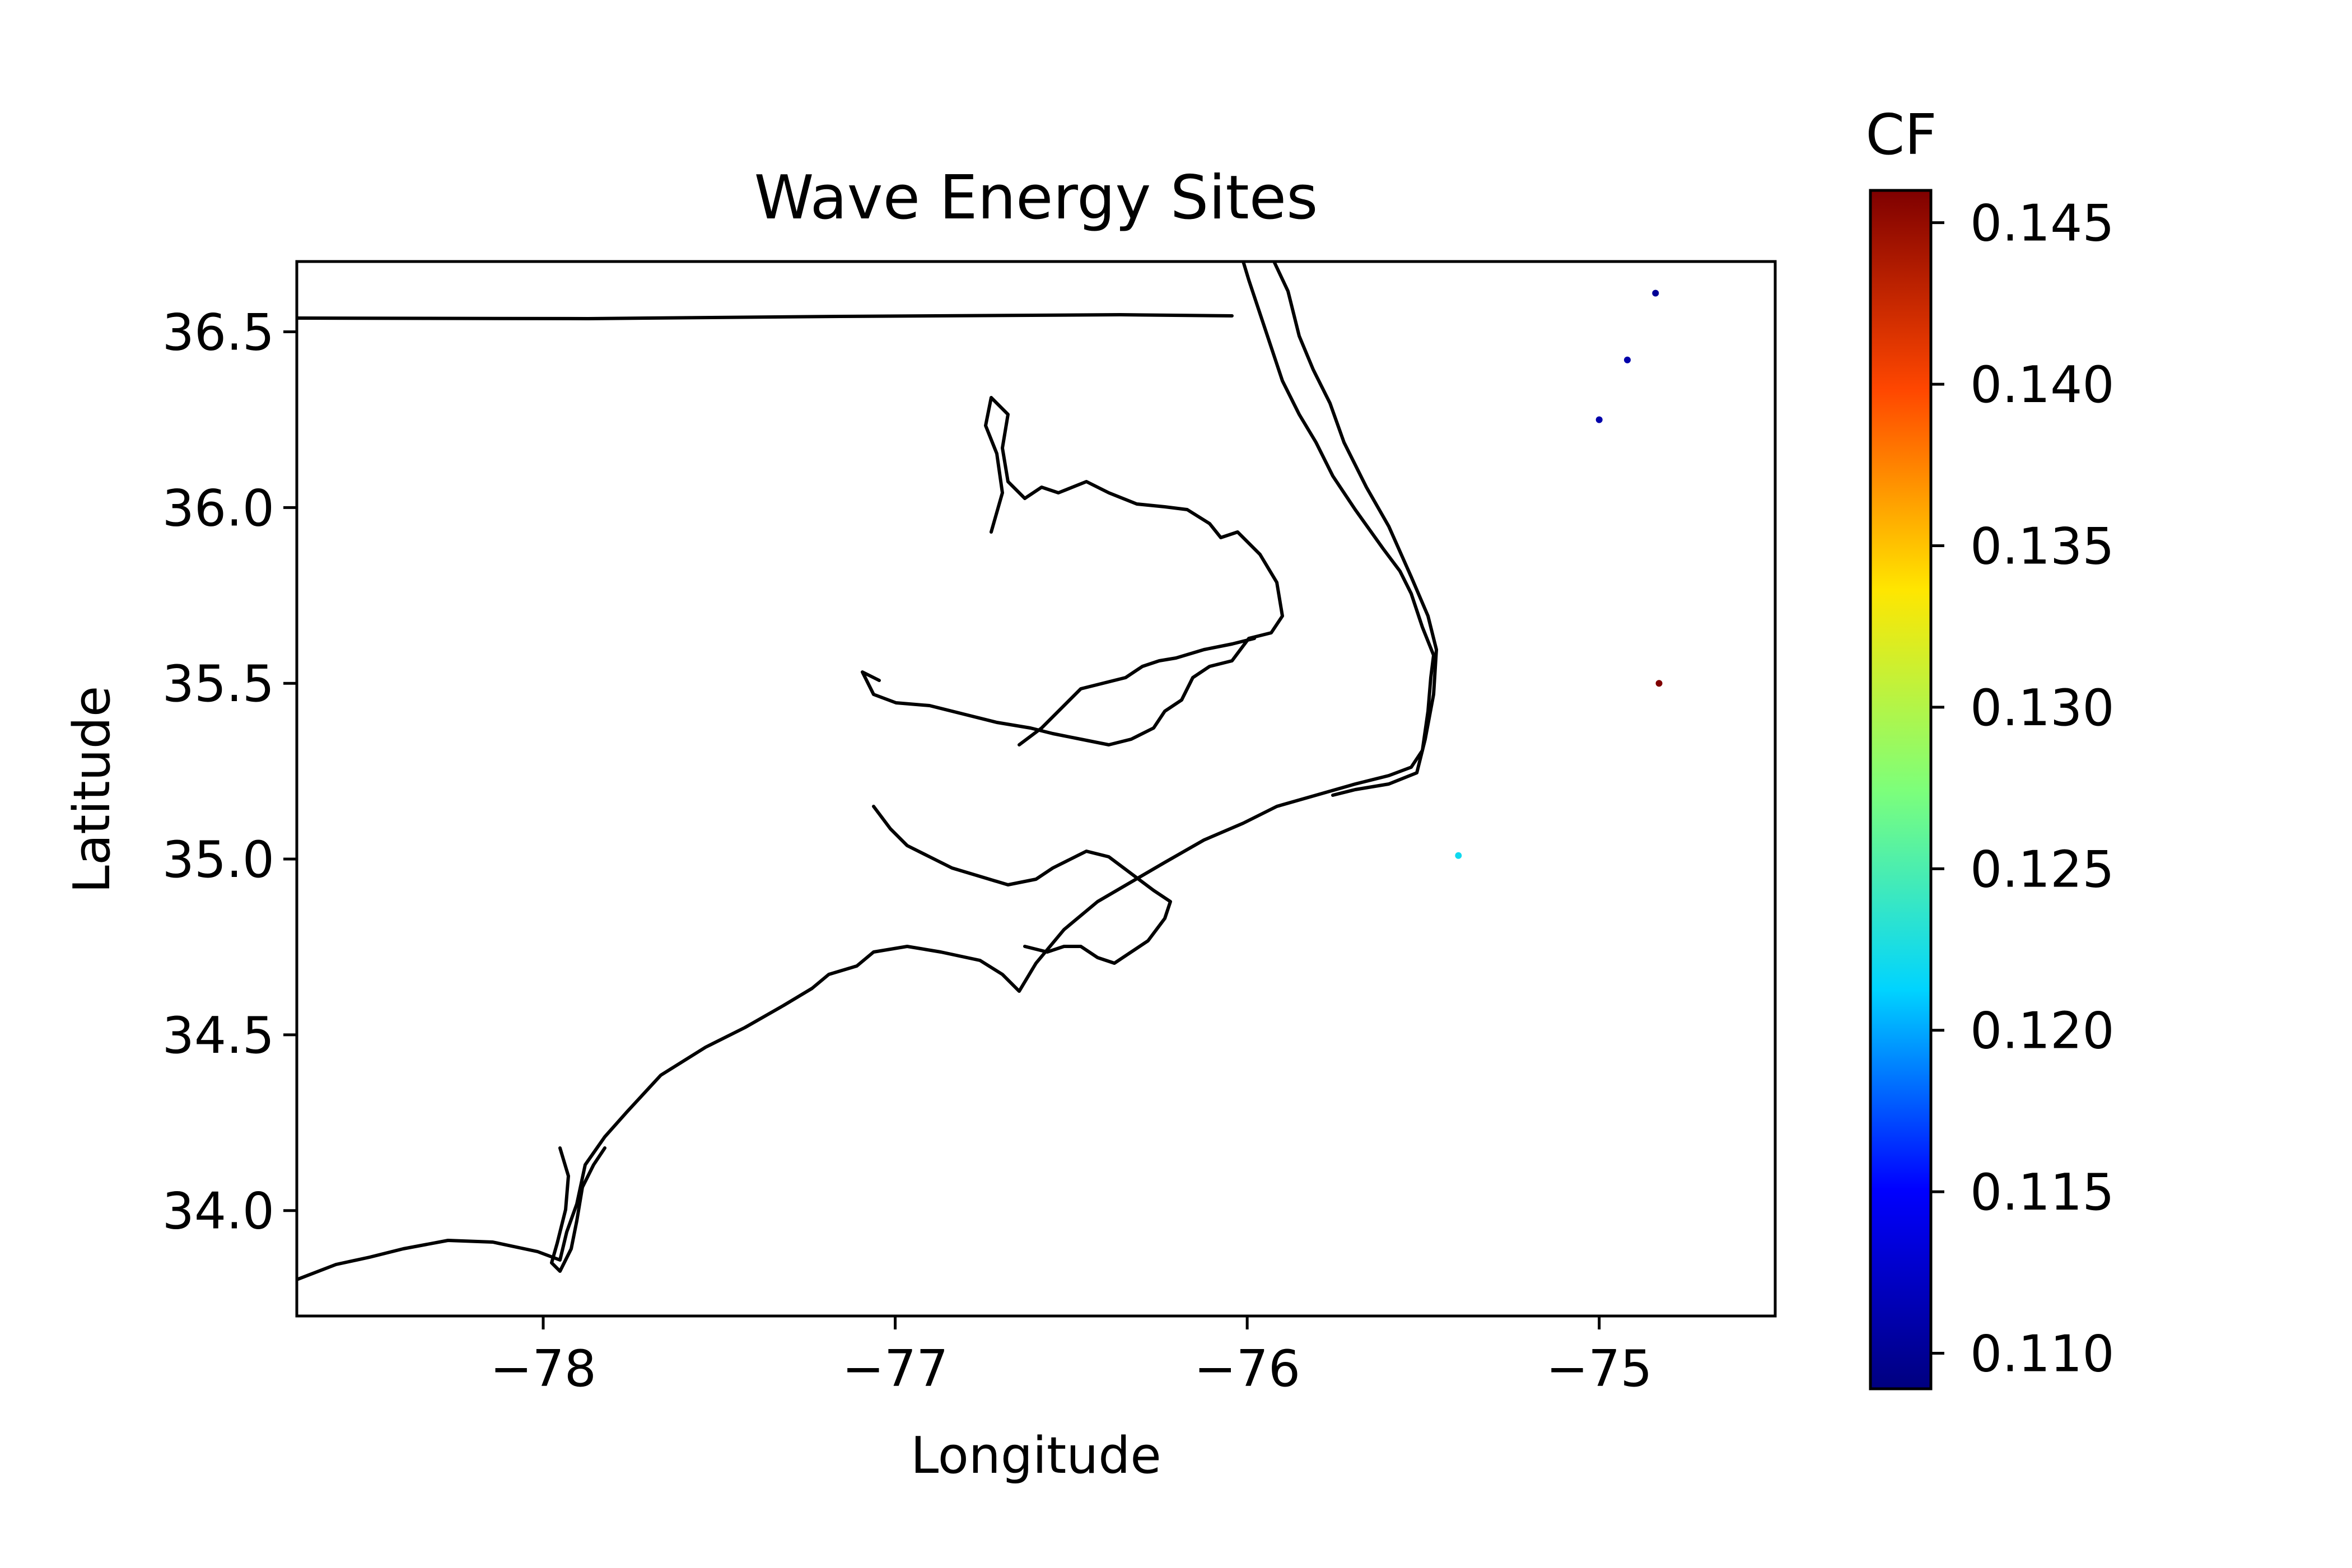 This screenshot has width=2352, height=1568. I want to click on y-tick-label: 35.5, so click(218, 684).